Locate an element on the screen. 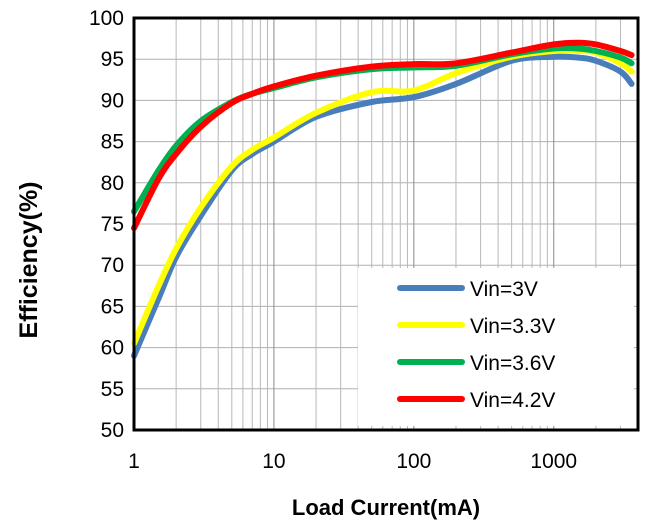 This screenshot has width=667, height=529. y-tick-label: 65 is located at coordinates (112, 306).